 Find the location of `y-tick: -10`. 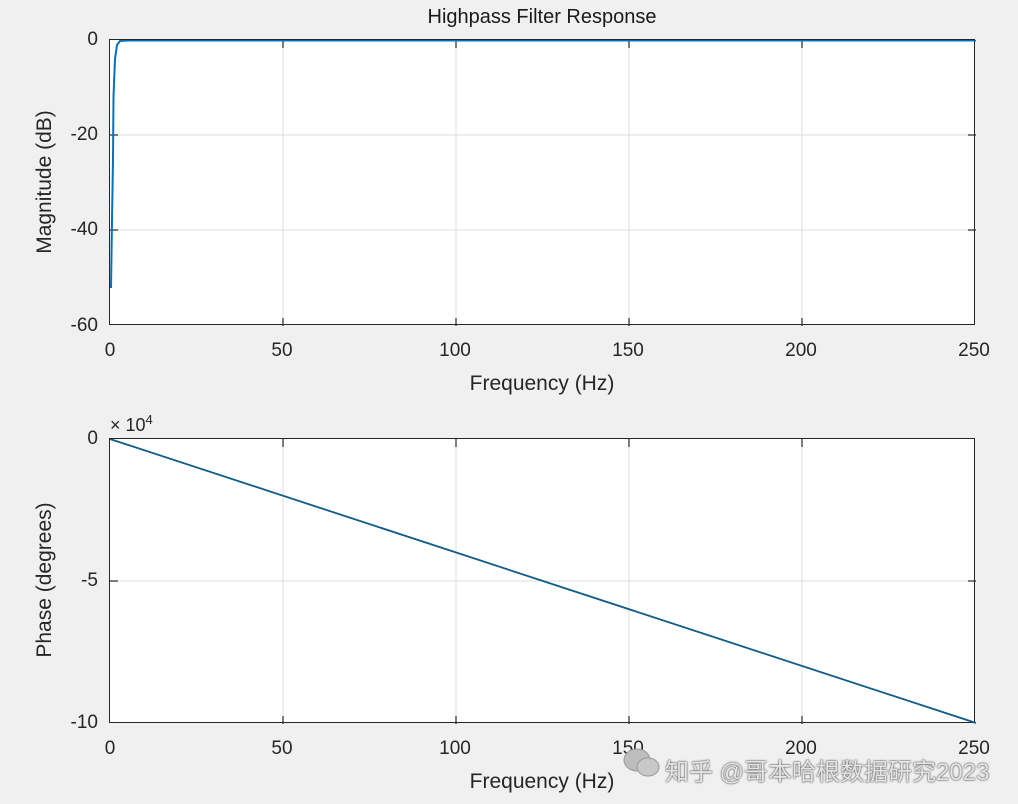

y-tick: -10 is located at coordinates (84, 722).